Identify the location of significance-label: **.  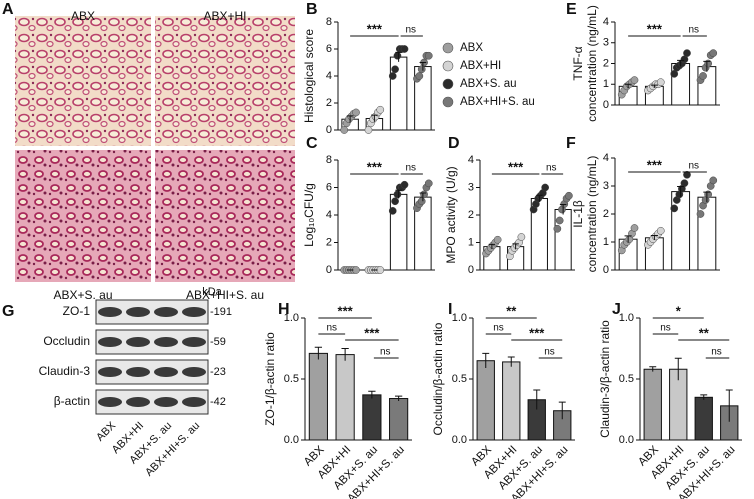
(704, 332).